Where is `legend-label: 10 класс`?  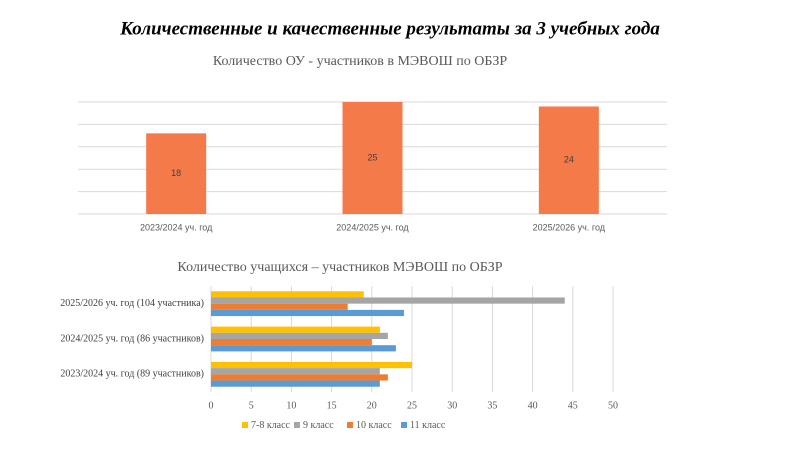 legend-label: 10 класс is located at coordinates (374, 425).